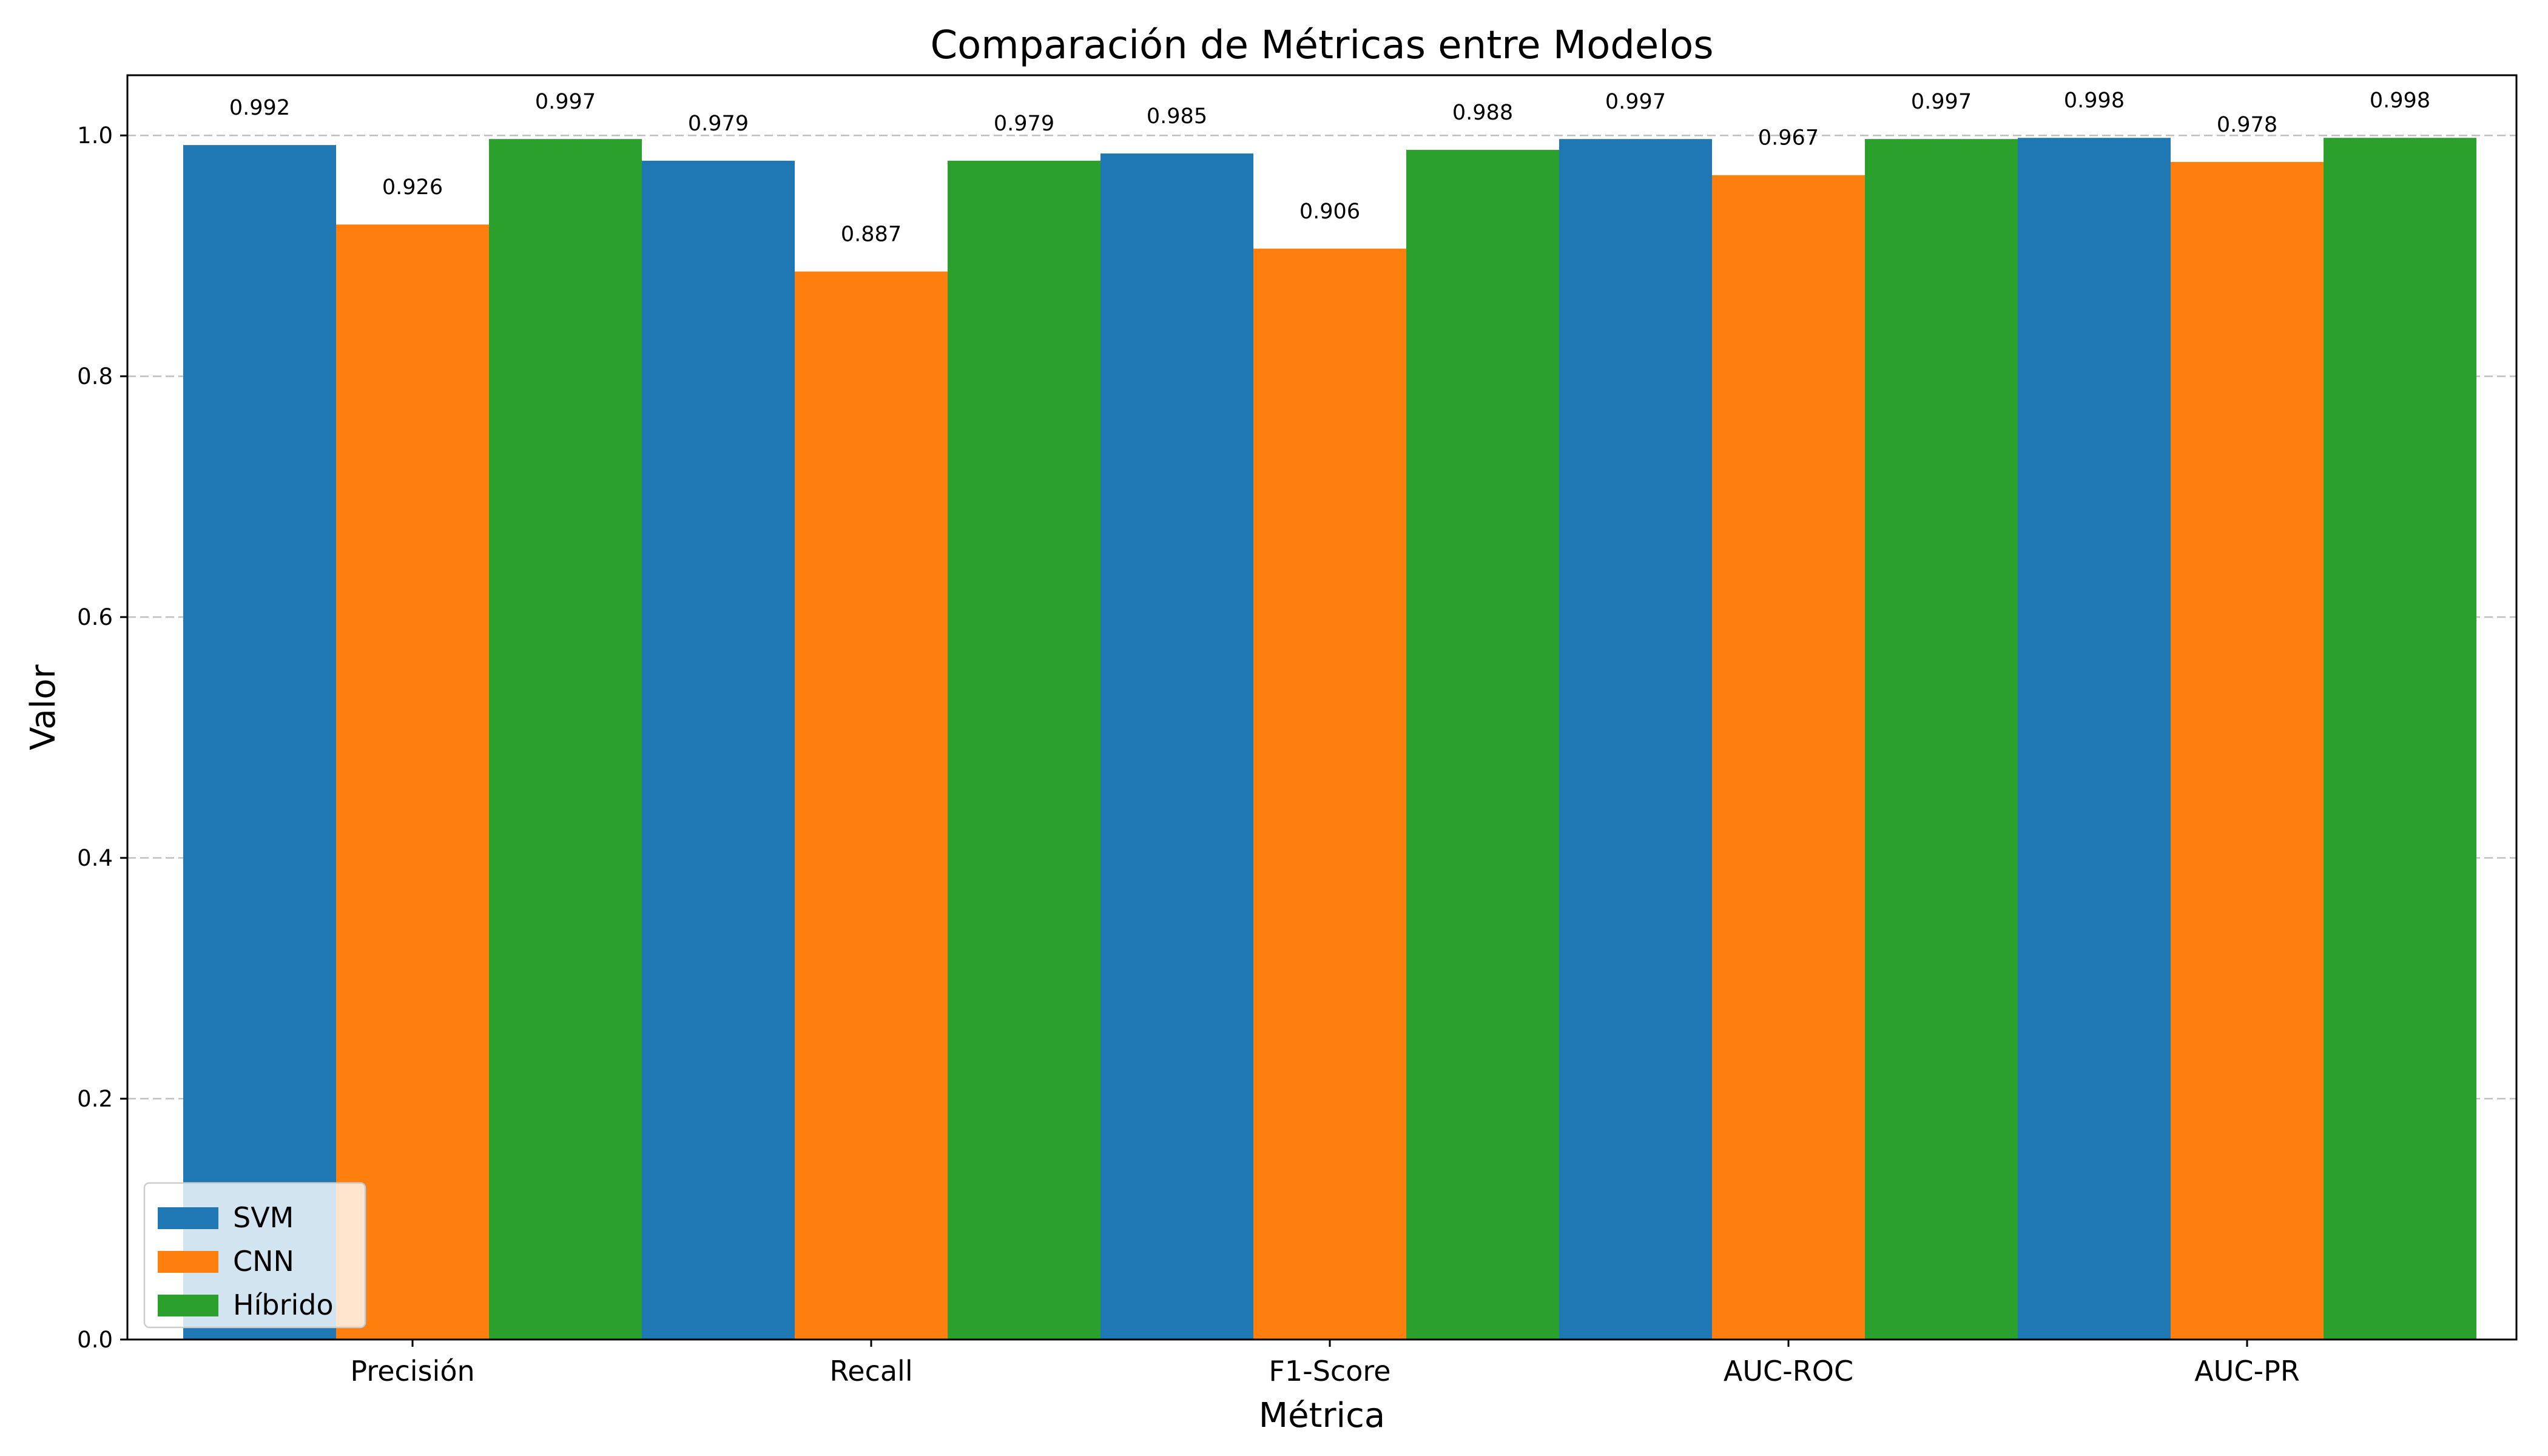 The image size is (2548, 1456). What do you see at coordinates (1788, 1371) in the screenshot?
I see `x-tick-label: AUC-ROC` at bounding box center [1788, 1371].